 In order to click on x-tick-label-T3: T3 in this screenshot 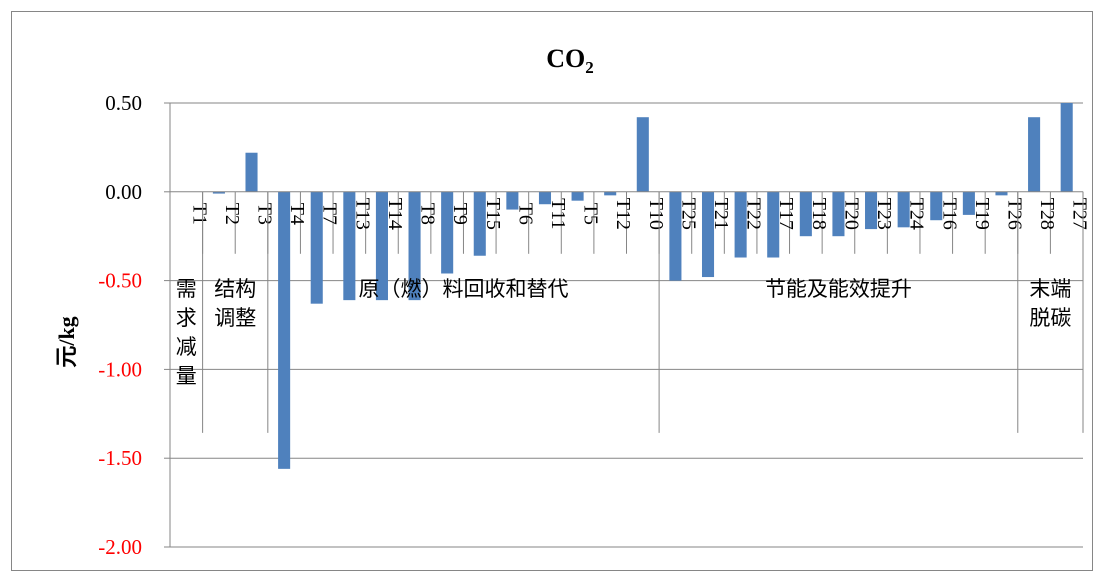, I will do `click(265, 214)`.